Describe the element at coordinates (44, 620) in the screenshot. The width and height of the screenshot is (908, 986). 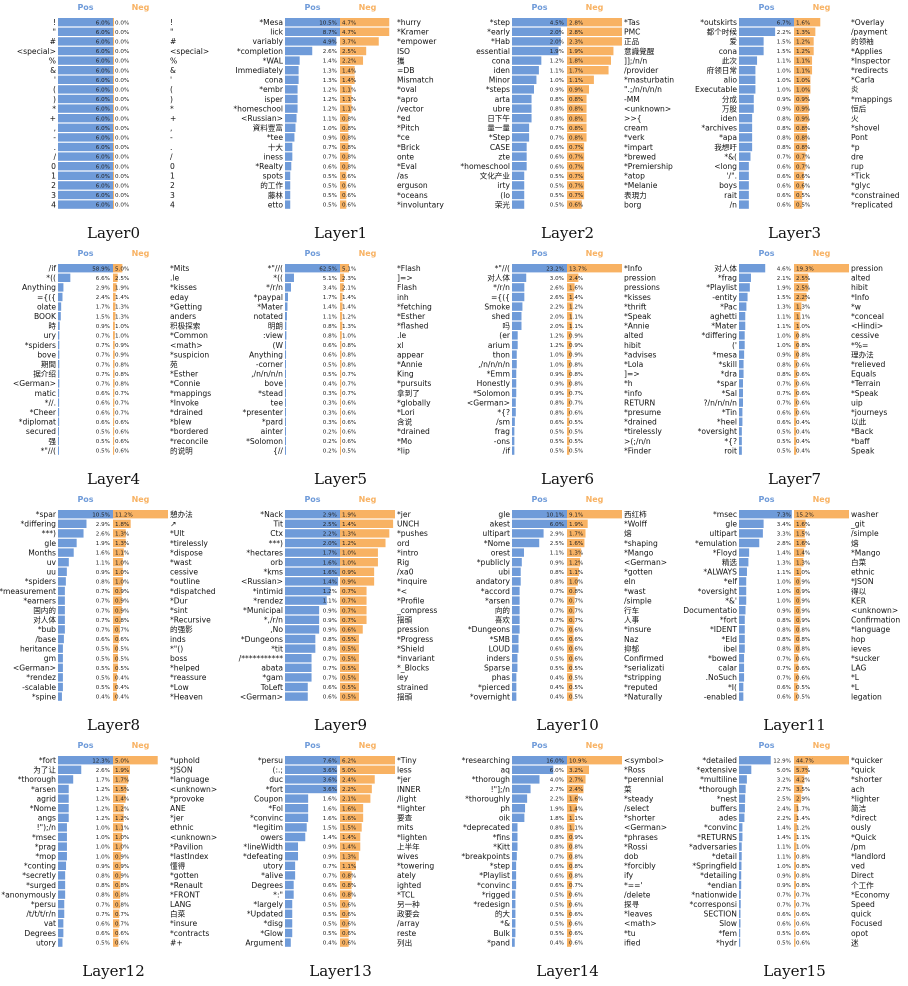
I see `pos-token-label: 对人体` at that location.